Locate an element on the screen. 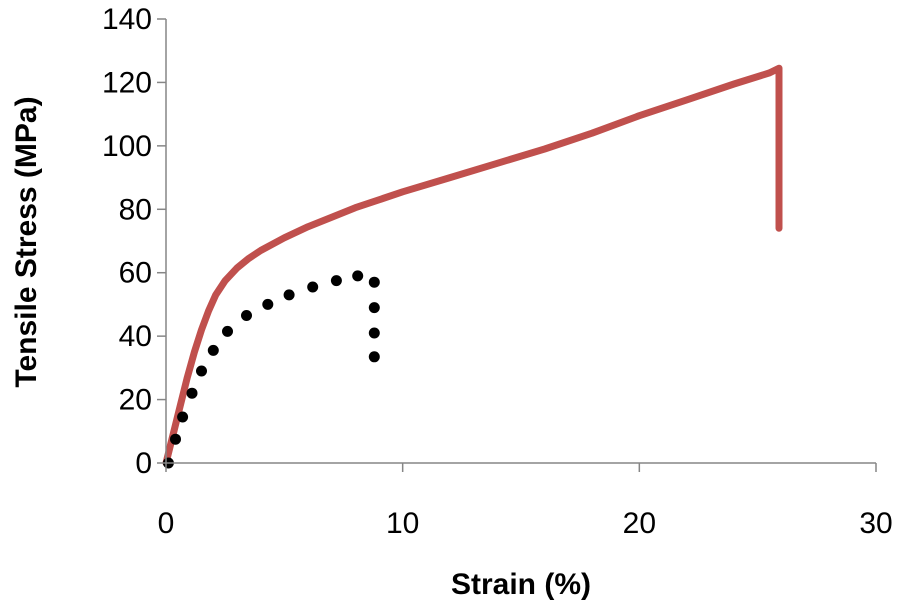 The width and height of the screenshot is (901, 608). y-axis-title: Tensile Stress (MPa) is located at coordinates (26, 241).